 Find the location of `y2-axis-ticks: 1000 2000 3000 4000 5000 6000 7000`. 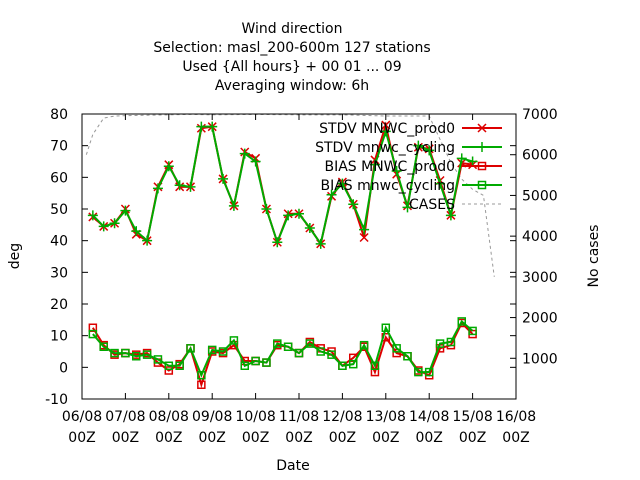

y2-axis-ticks: 1000 2000 3000 4000 5000 6000 7000 is located at coordinates (534, 237).